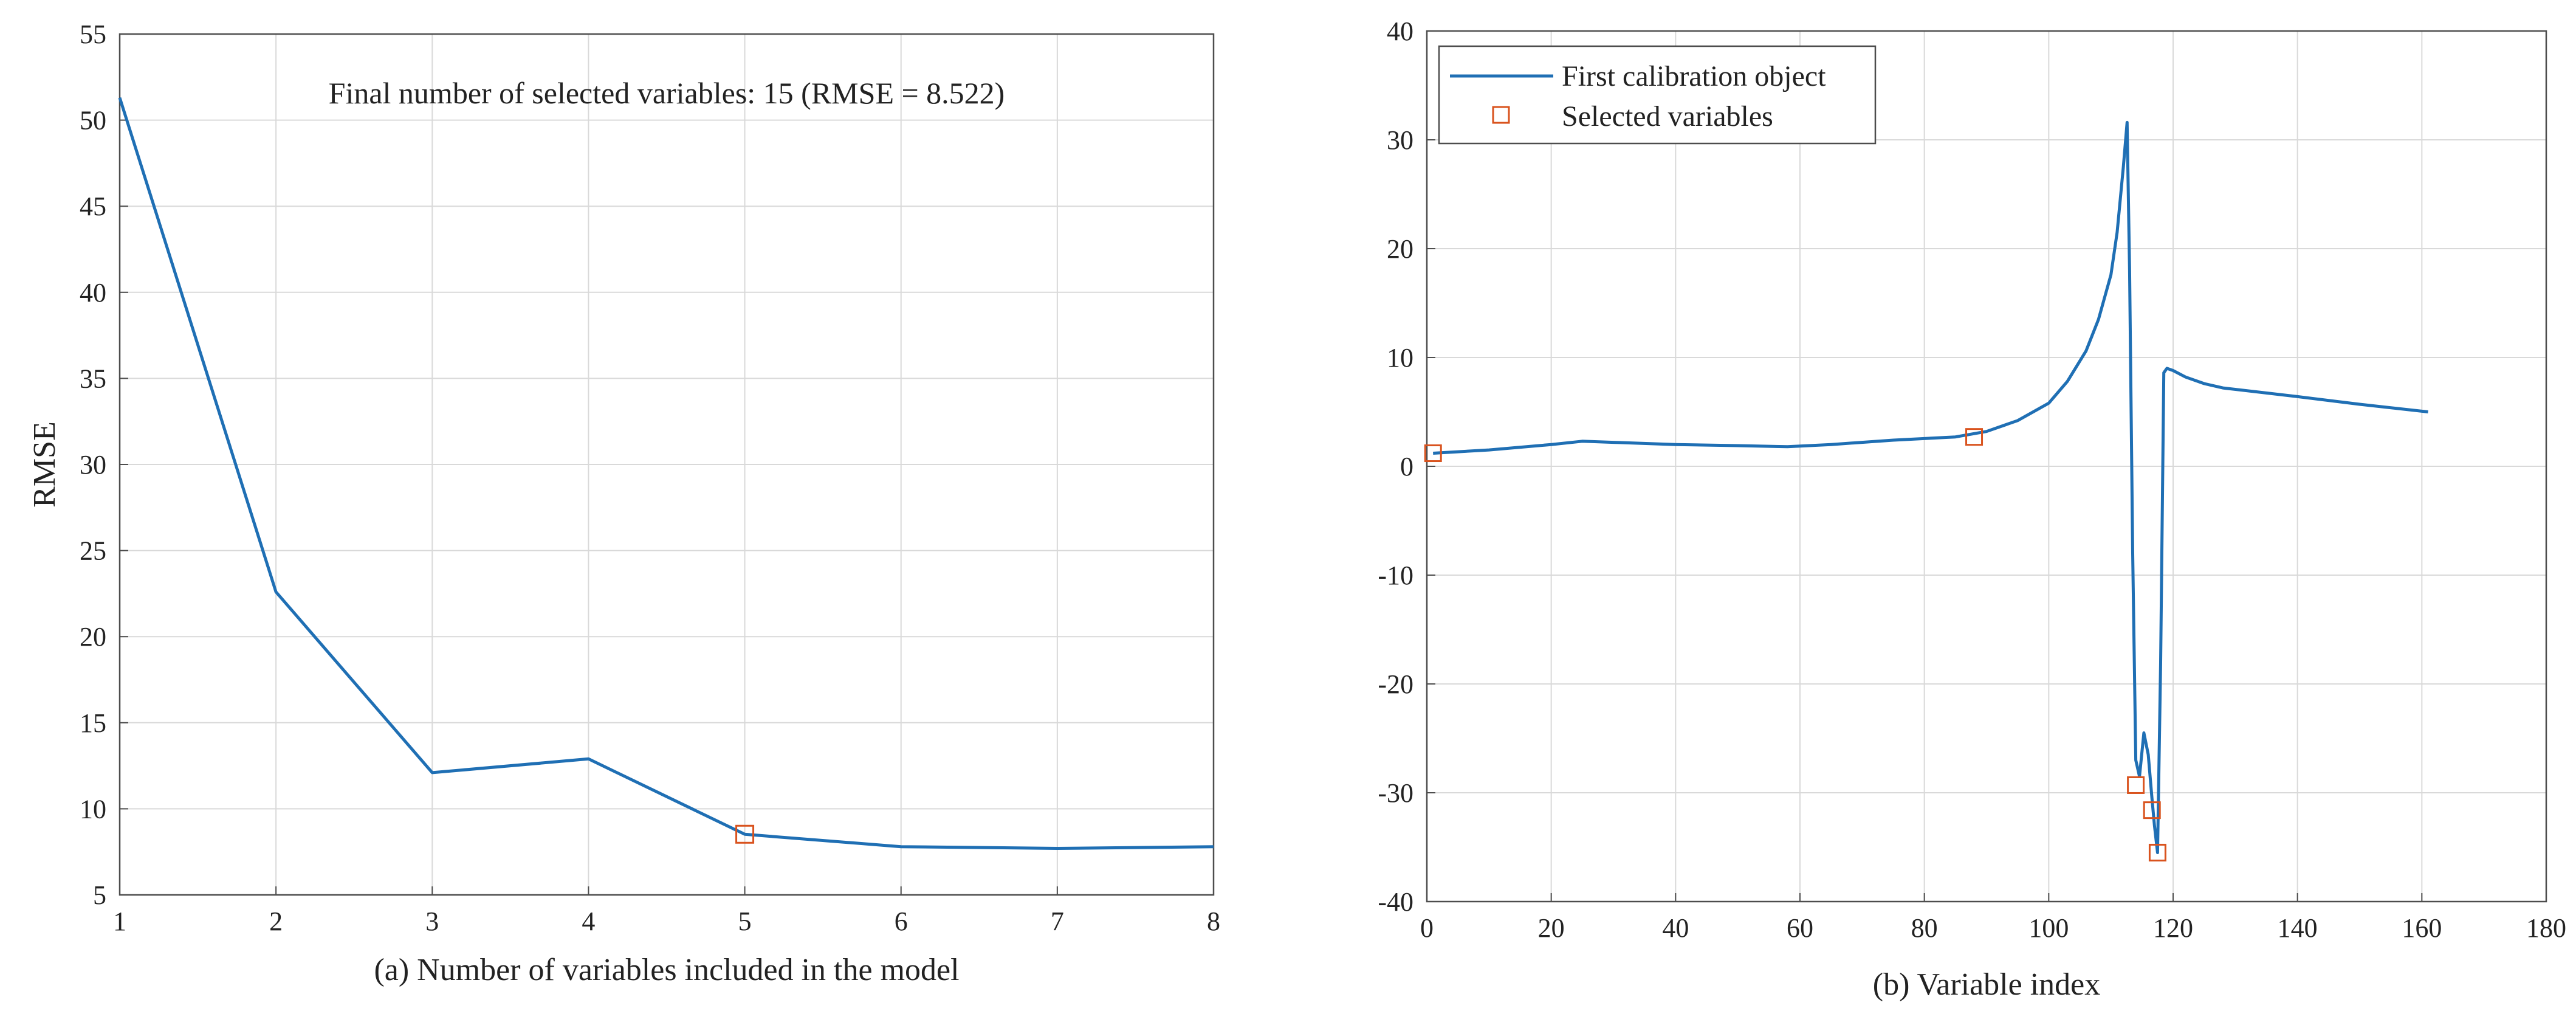 The width and height of the screenshot is (2576, 1025). Describe the element at coordinates (1924, 928) in the screenshot. I see `b-x-tick-label: 80` at that location.